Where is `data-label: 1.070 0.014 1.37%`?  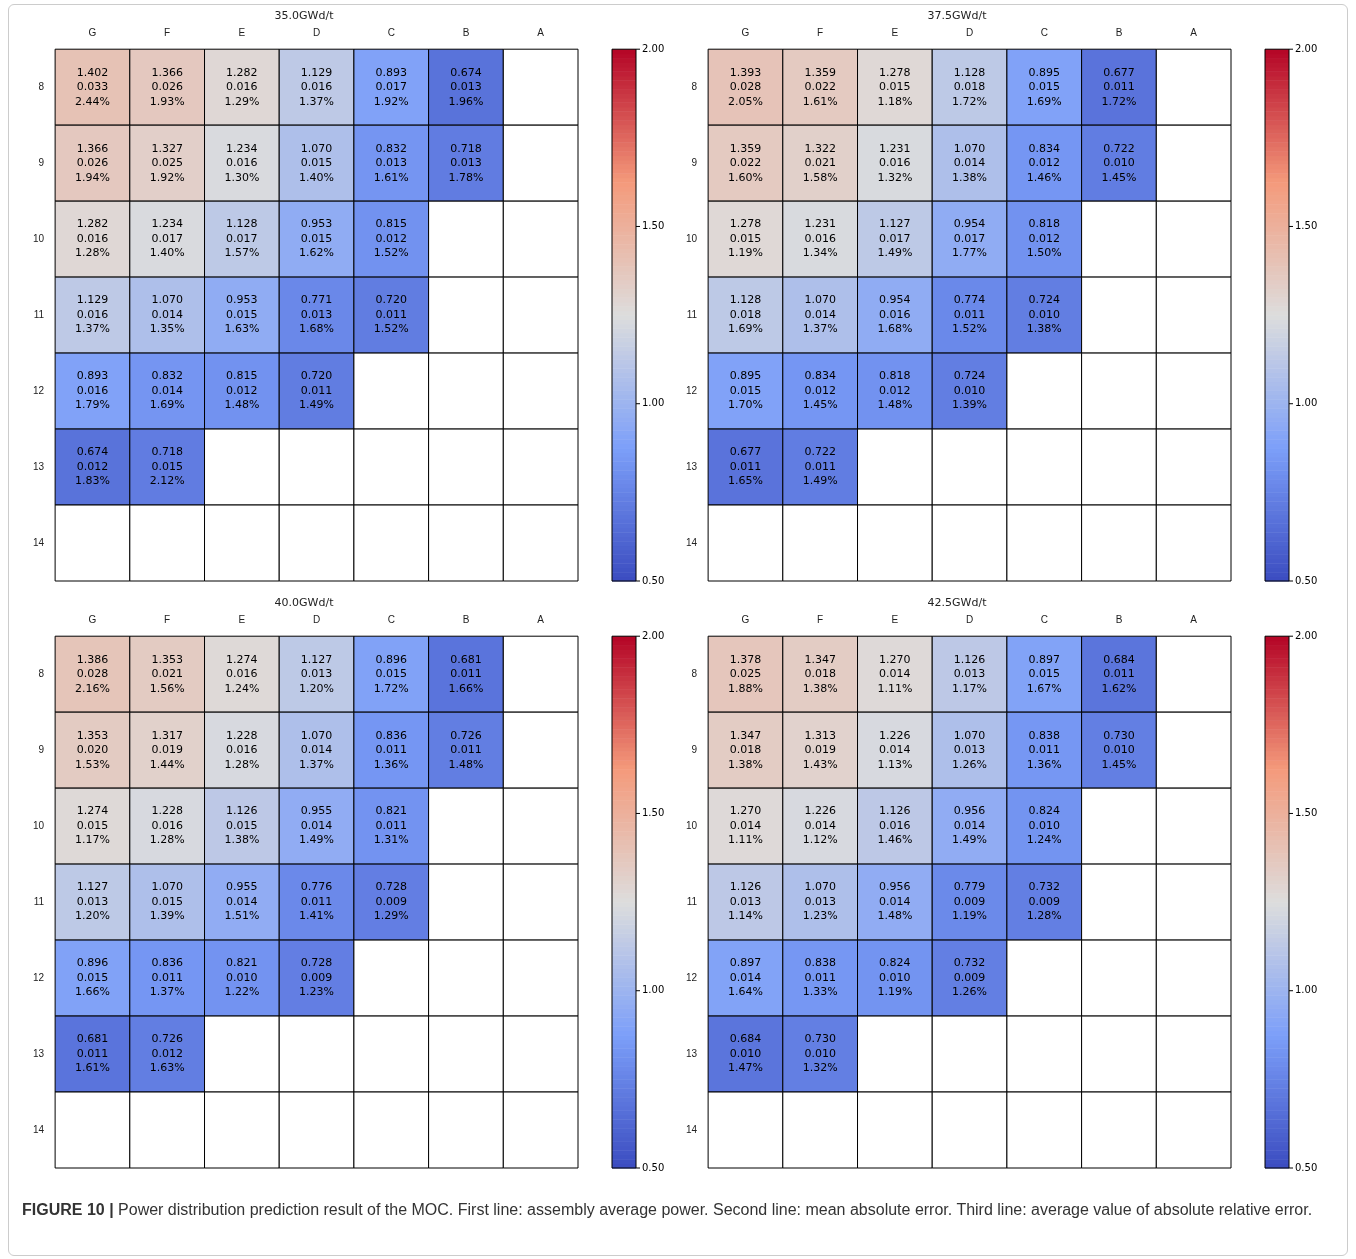 data-label: 1.070 0.014 1.37% is located at coordinates (820, 314).